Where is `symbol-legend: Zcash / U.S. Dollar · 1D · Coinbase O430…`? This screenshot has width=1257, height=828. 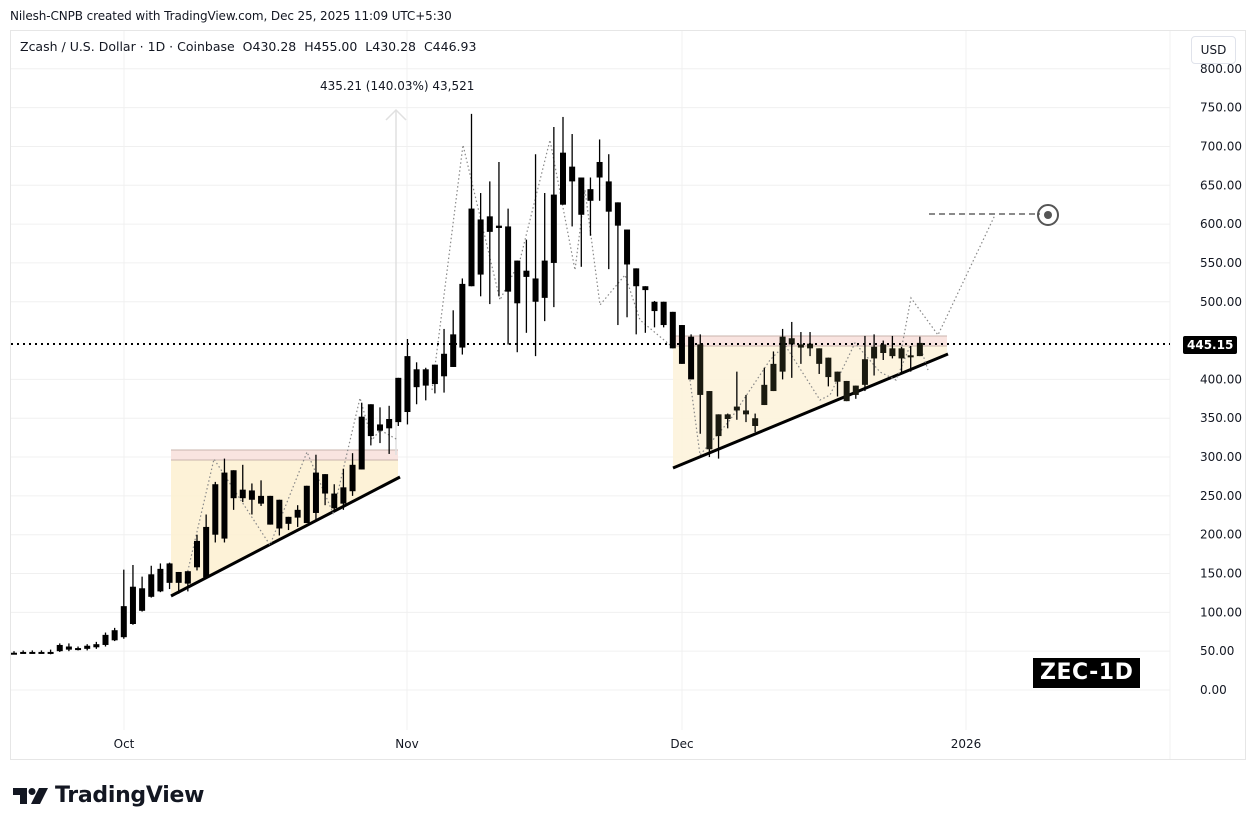 symbol-legend: Zcash / U.S. Dollar · 1D · Coinbase O430… is located at coordinates (248, 46).